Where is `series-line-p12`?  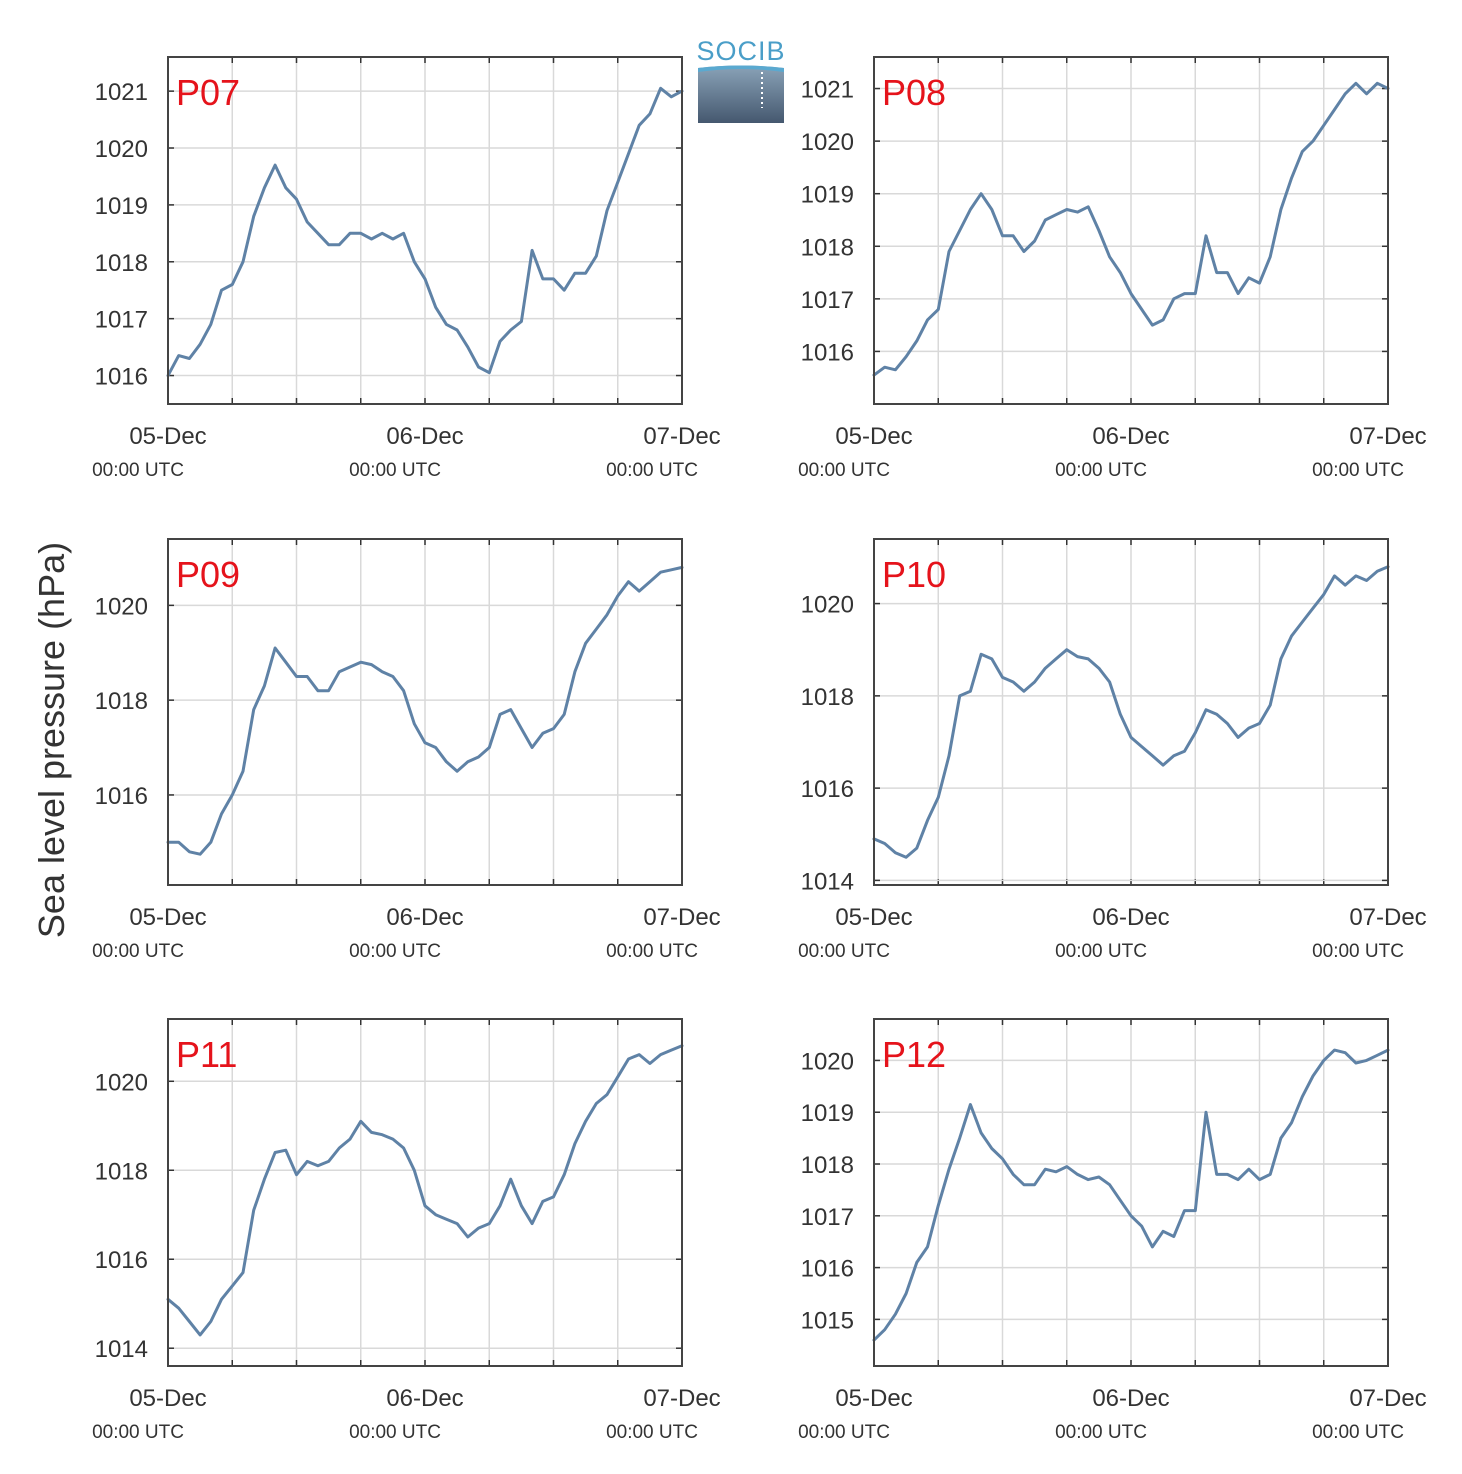 series-line-p12 is located at coordinates (1131, 1195).